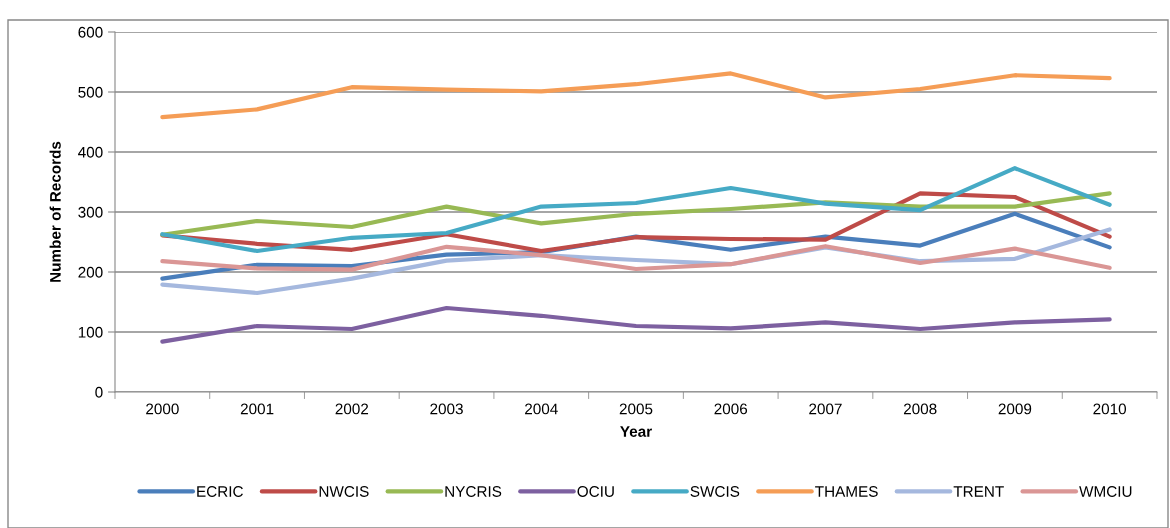  Describe the element at coordinates (352, 409) in the screenshot. I see `x-tick-label: 2002` at that location.